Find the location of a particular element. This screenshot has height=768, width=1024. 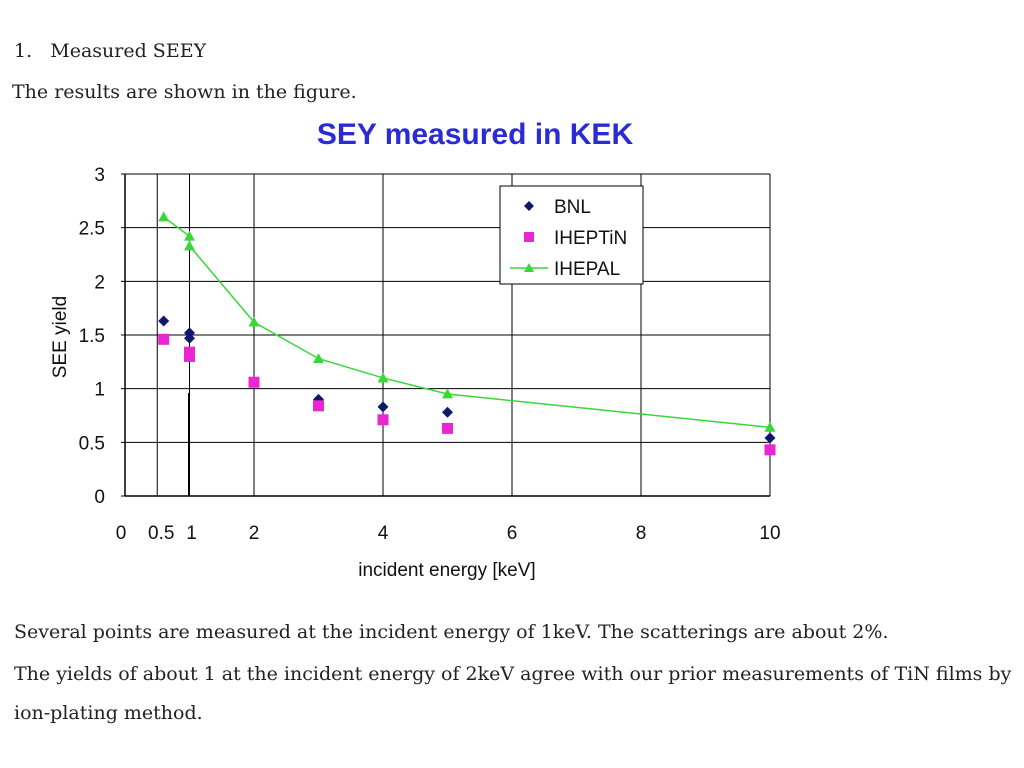

legend-item: IHEPAL is located at coordinates (565, 269).